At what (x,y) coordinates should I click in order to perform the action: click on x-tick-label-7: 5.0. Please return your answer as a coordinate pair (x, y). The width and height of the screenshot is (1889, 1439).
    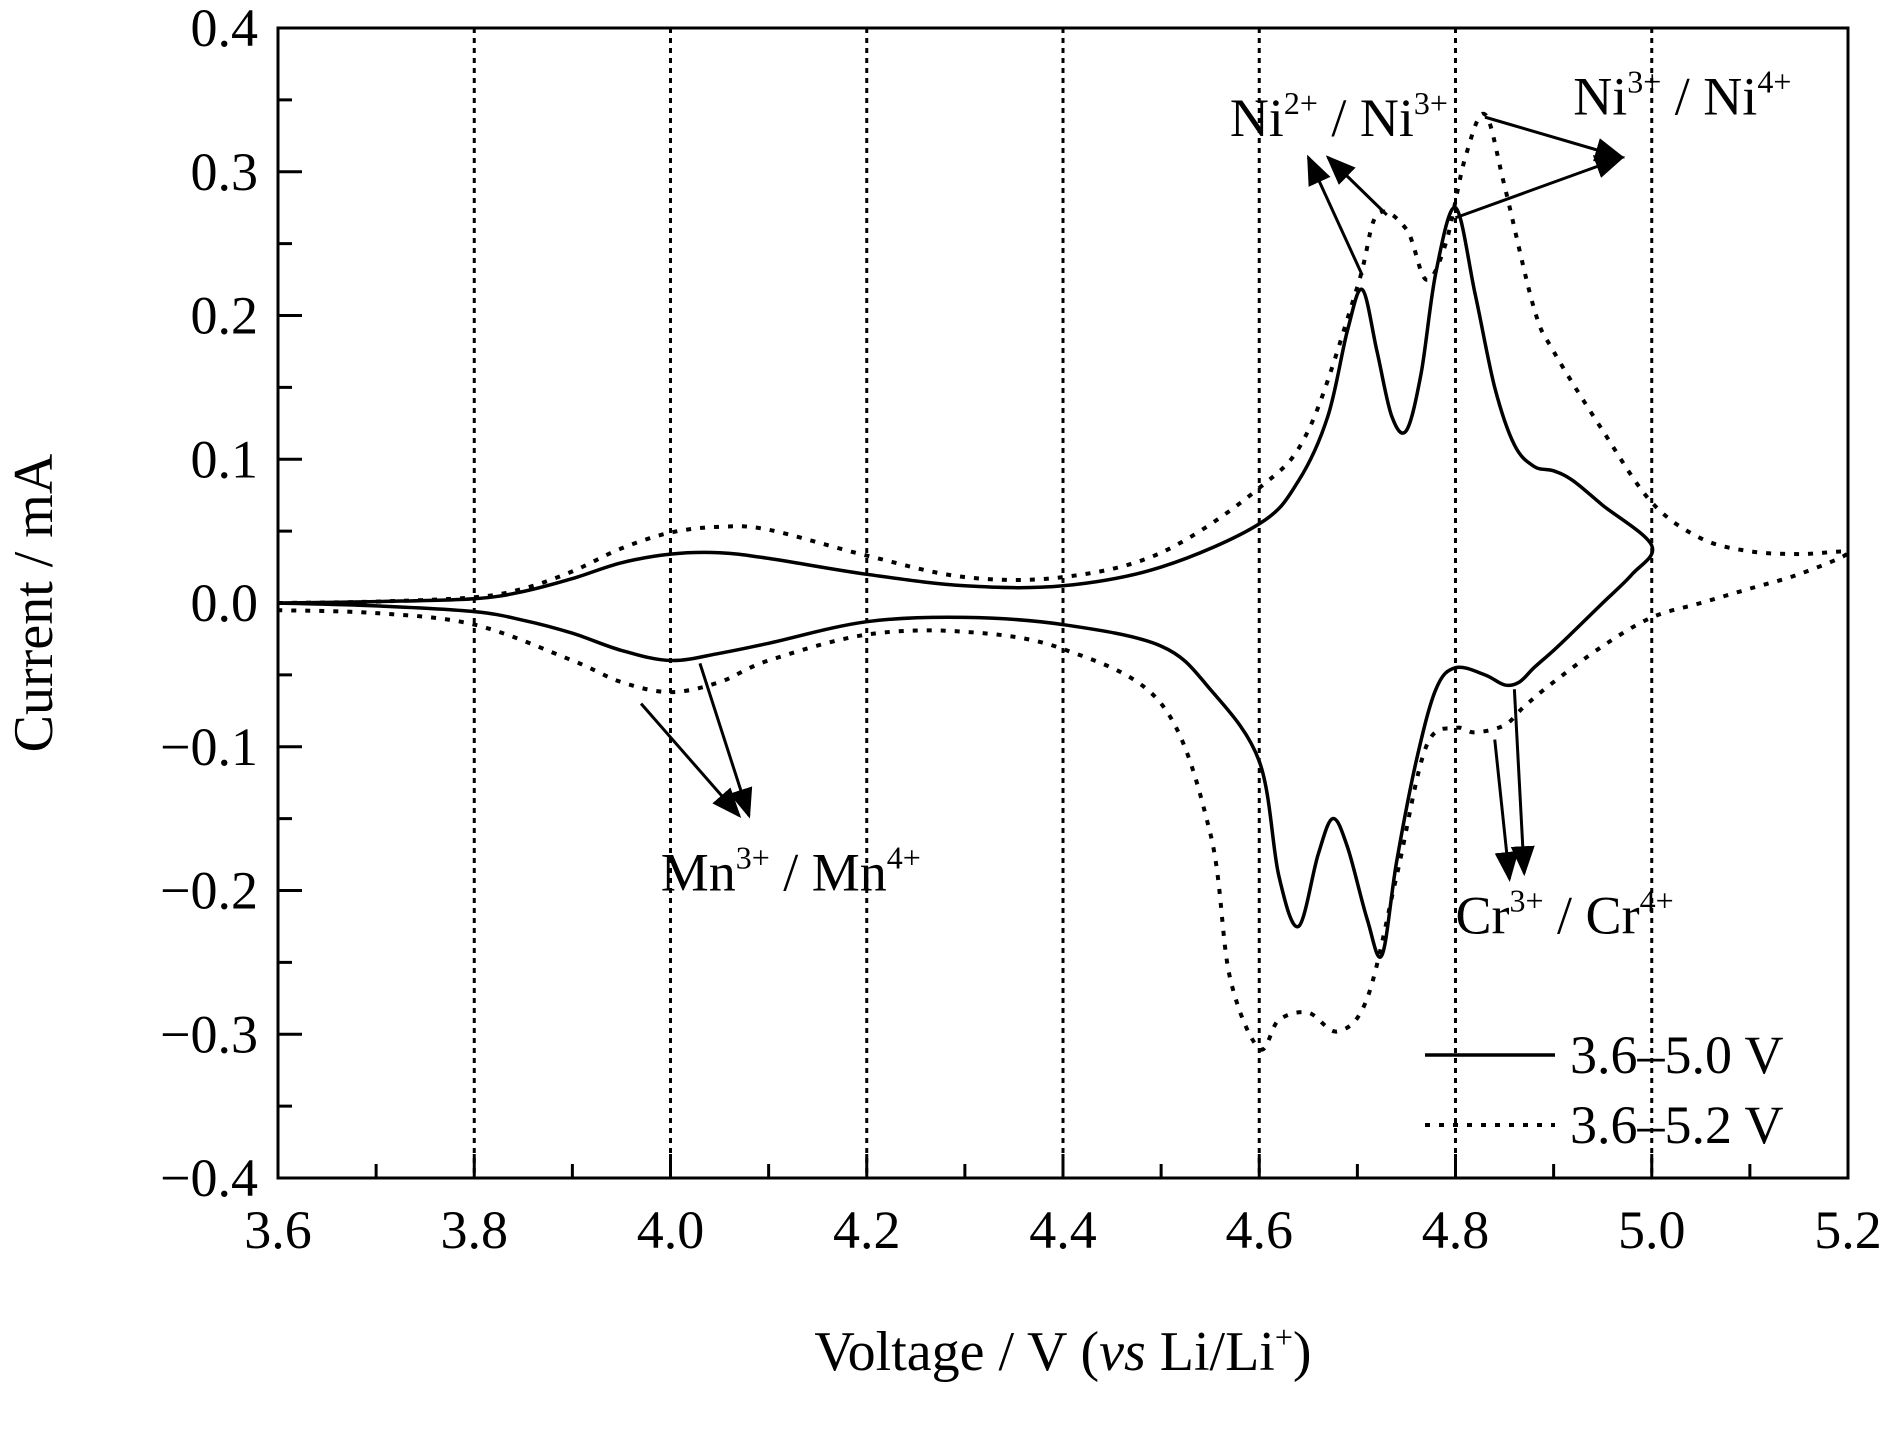
    Looking at the image, I should click on (1652, 1230).